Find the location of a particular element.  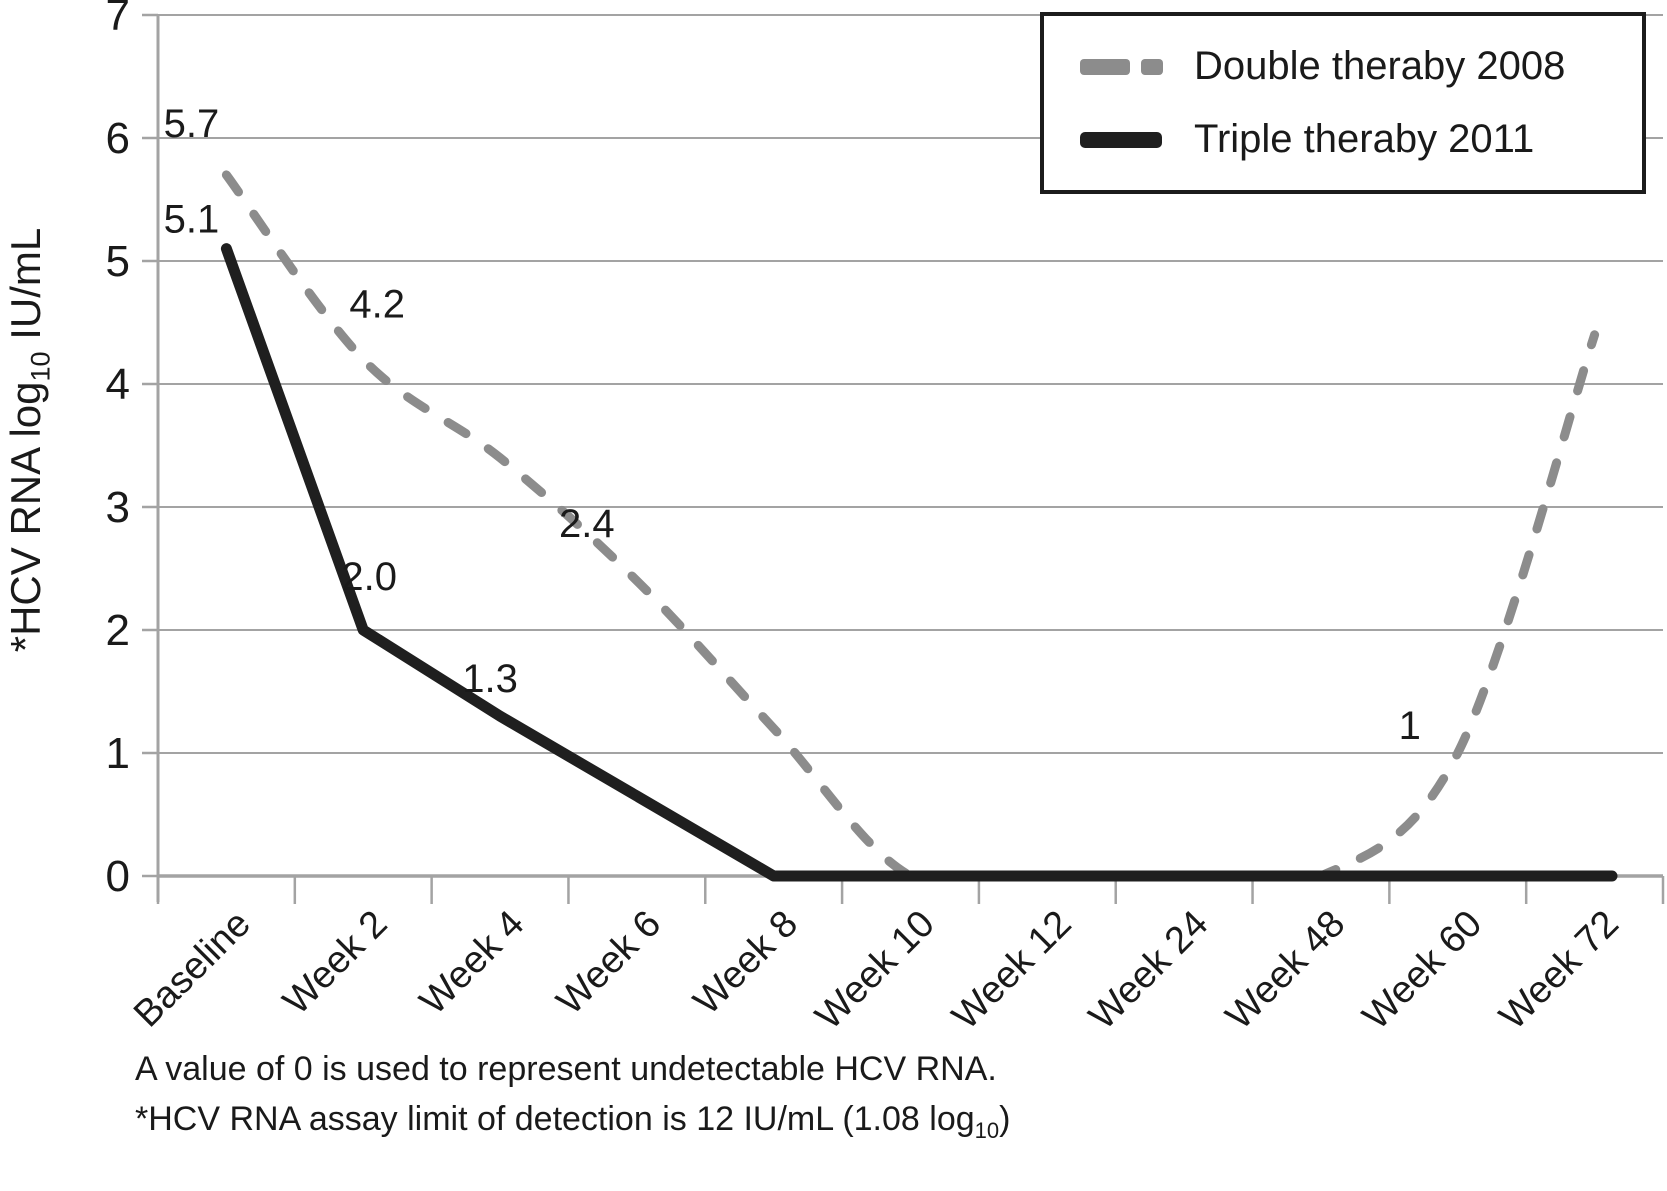

solid-line-swatch is located at coordinates (1124, 139).